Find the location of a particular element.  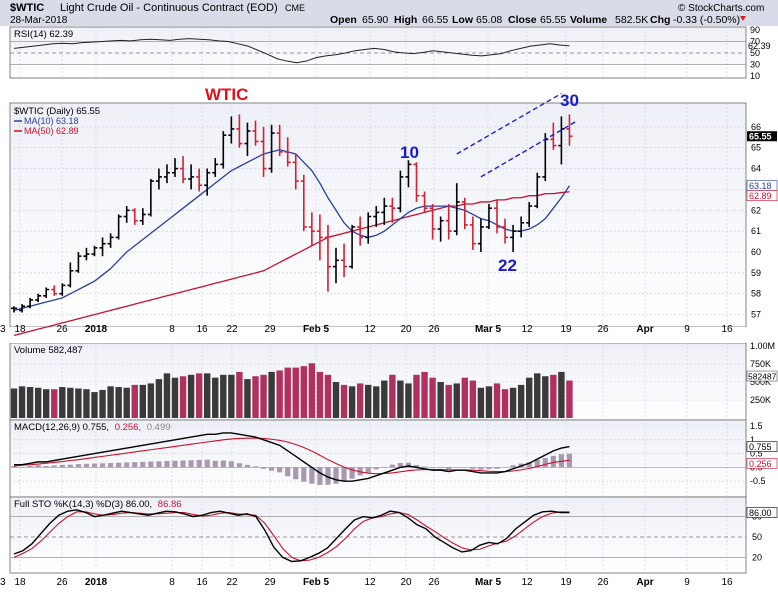

x-tick-label: 29 is located at coordinates (270, 582).